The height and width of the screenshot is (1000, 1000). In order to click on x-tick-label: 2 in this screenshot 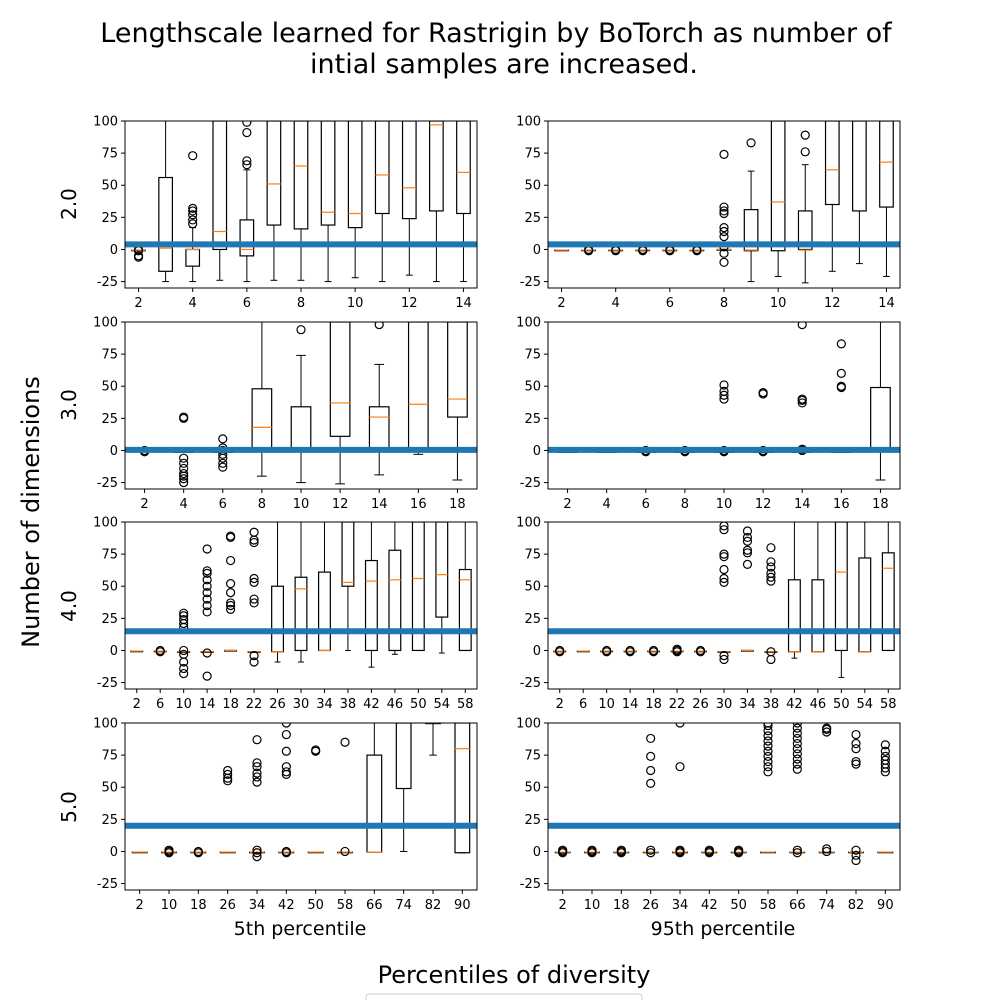, I will do `click(140, 905)`.